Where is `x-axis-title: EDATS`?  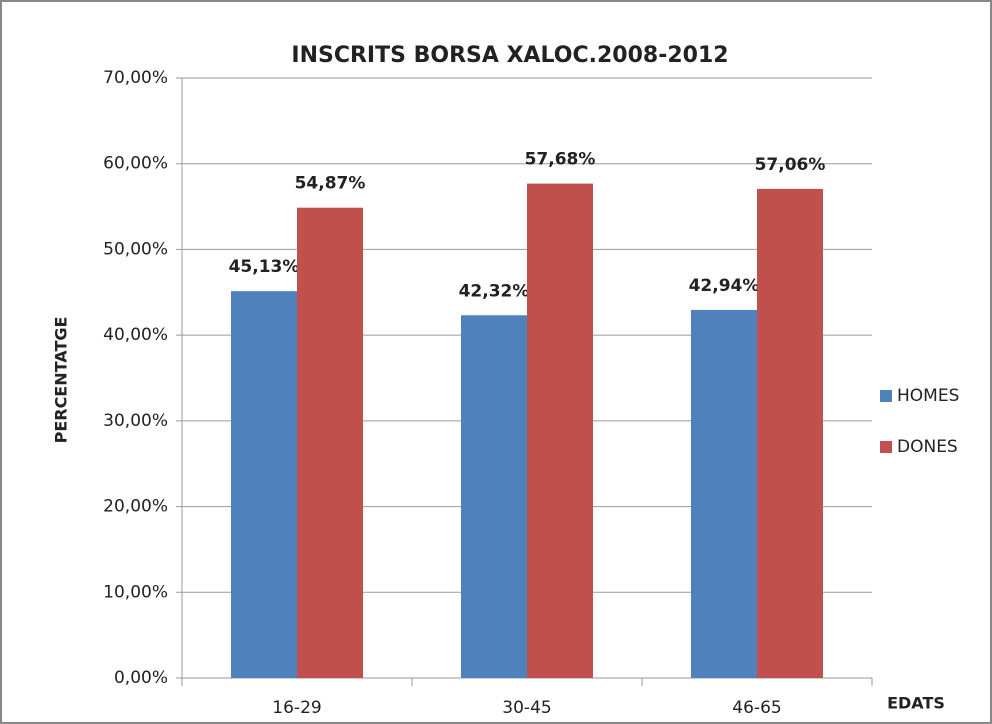
x-axis-title: EDATS is located at coordinates (916, 703).